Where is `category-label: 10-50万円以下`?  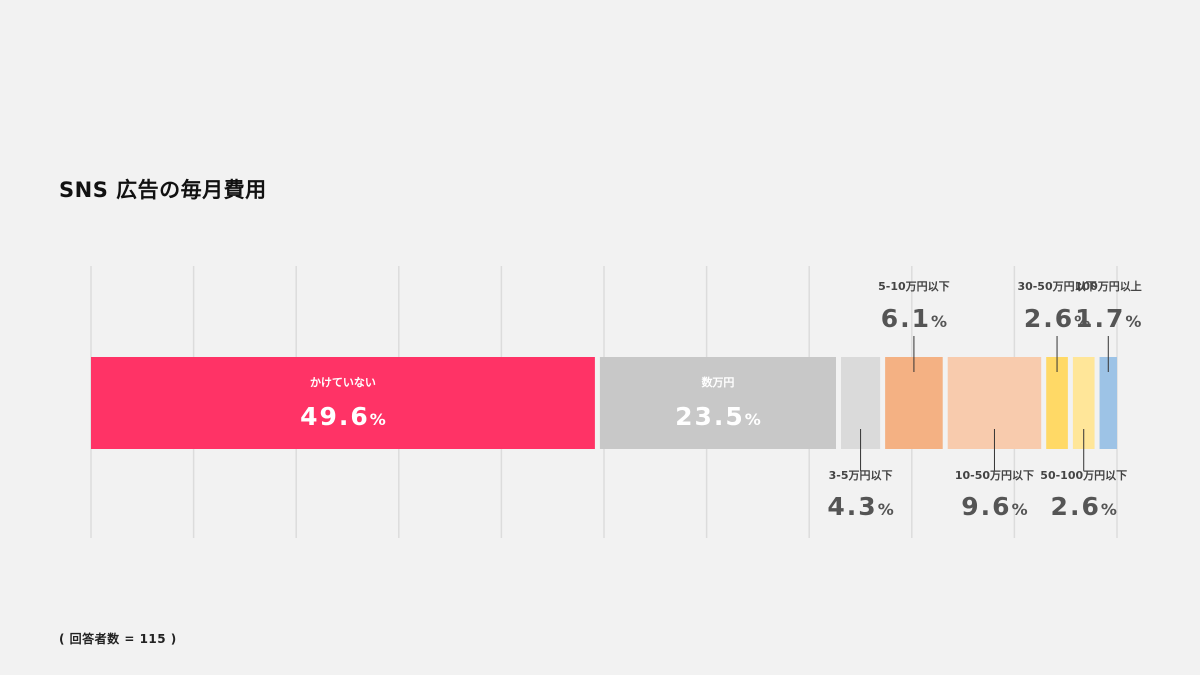 category-label: 10-50万円以下 is located at coordinates (994, 475).